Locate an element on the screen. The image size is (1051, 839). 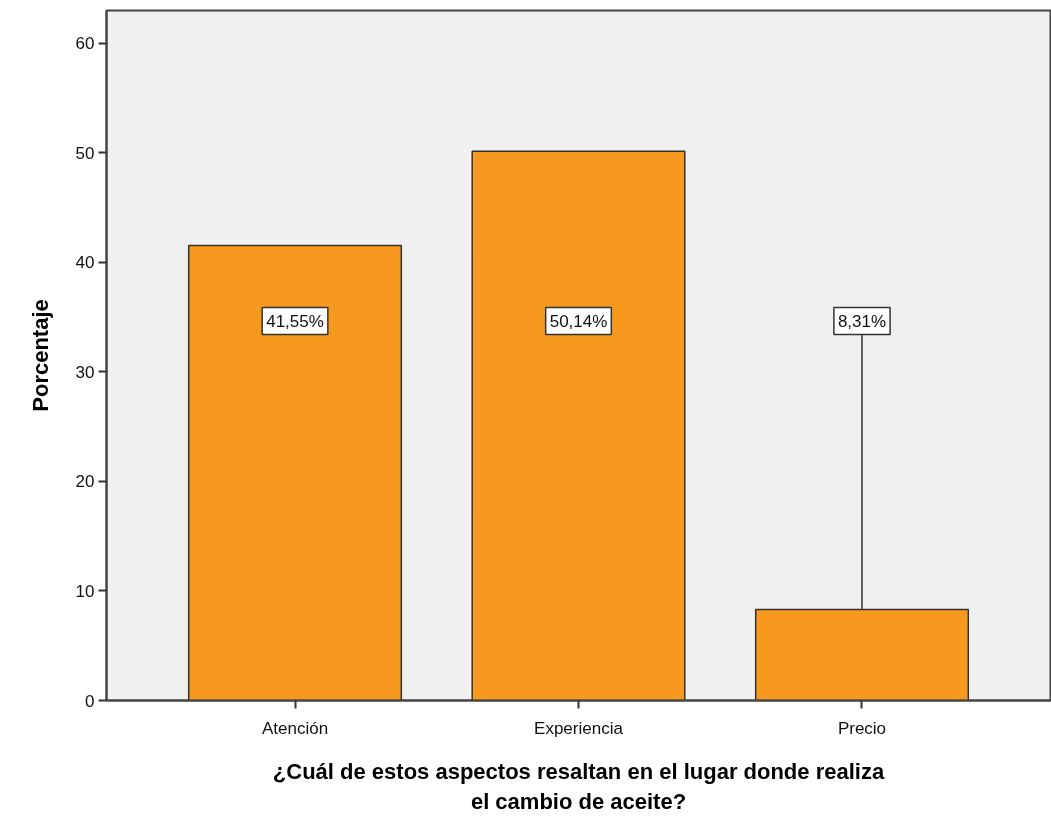
y-tick-label: 30 is located at coordinates (85, 372).